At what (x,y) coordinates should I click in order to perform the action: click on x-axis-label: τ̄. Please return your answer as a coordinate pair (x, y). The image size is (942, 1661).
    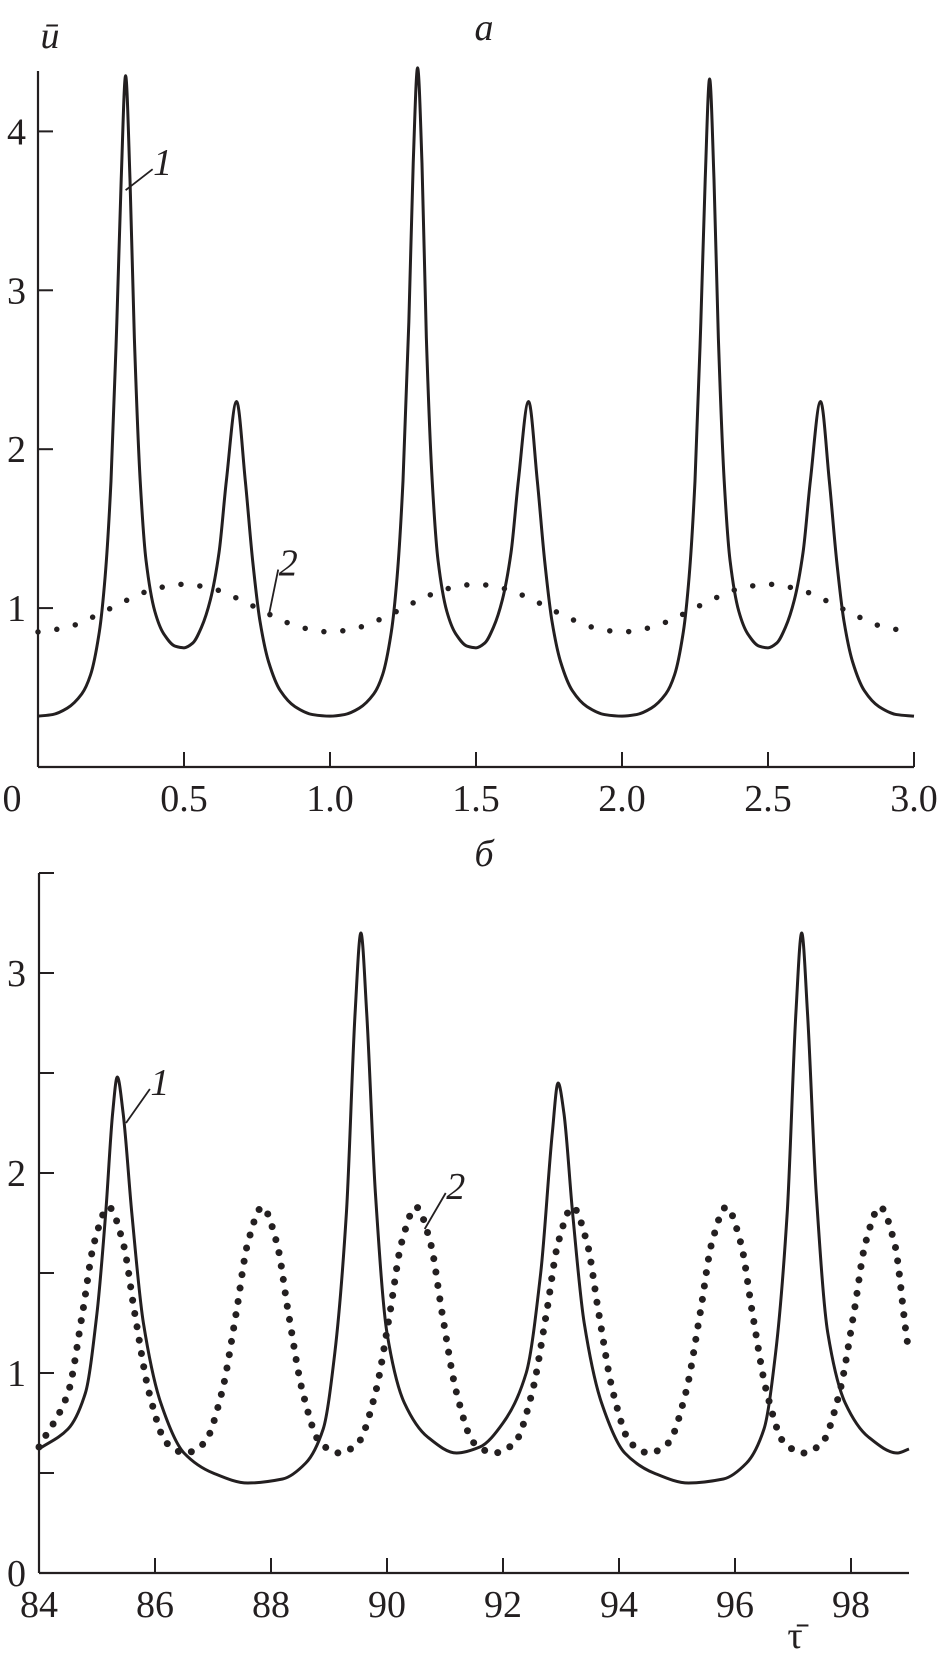
    Looking at the image, I should click on (797, 1636).